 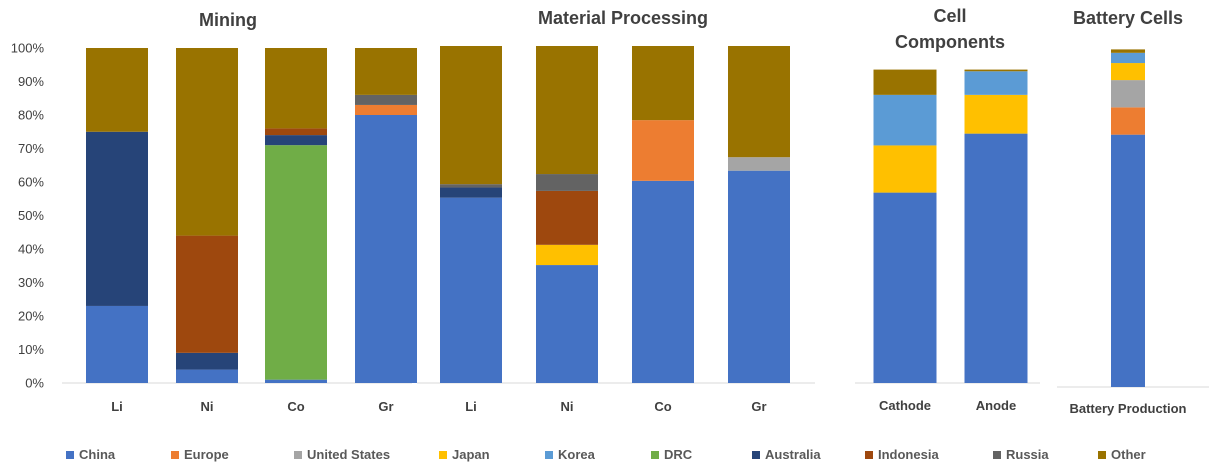 What do you see at coordinates (756, 455) in the screenshot?
I see `legend-swatch-australia` at bounding box center [756, 455].